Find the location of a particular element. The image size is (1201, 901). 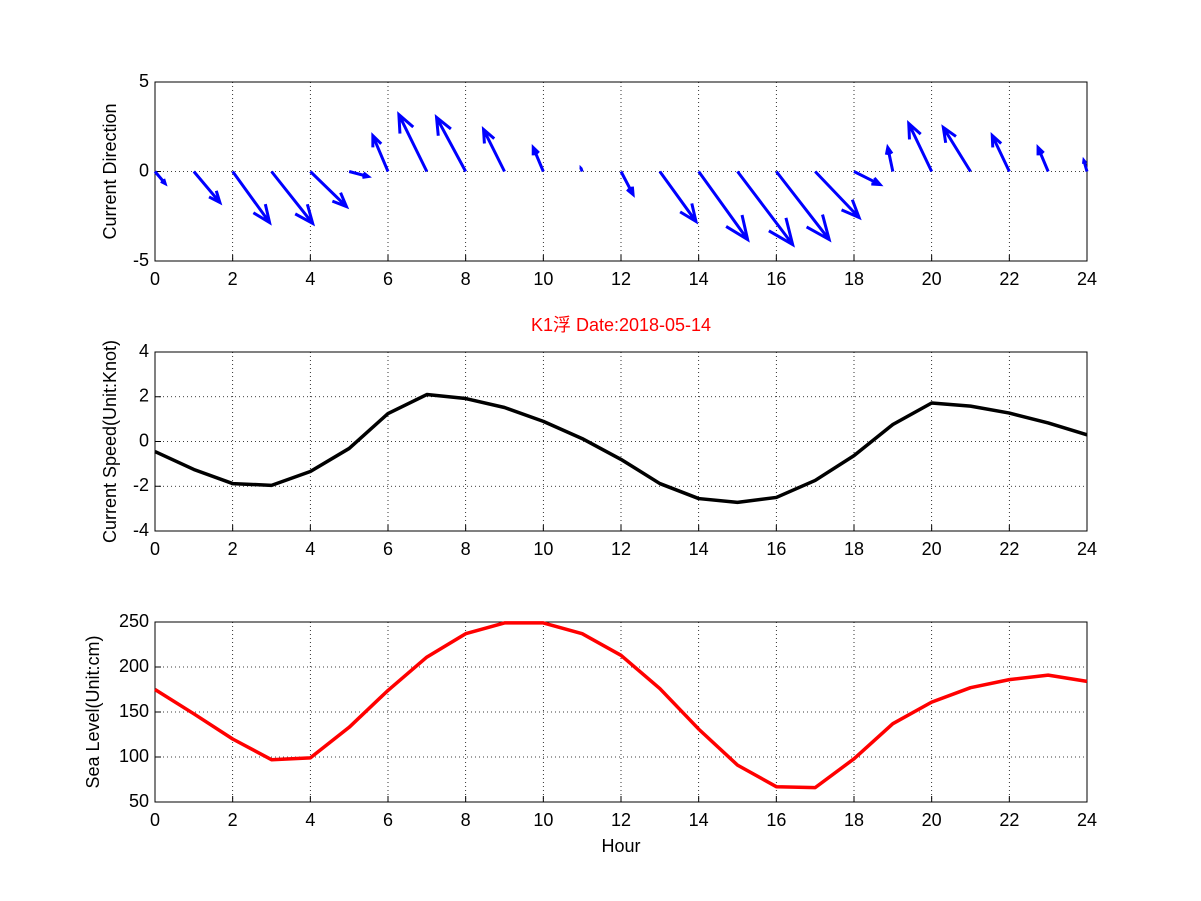

y-tick-label: 5 is located at coordinates (144, 81).